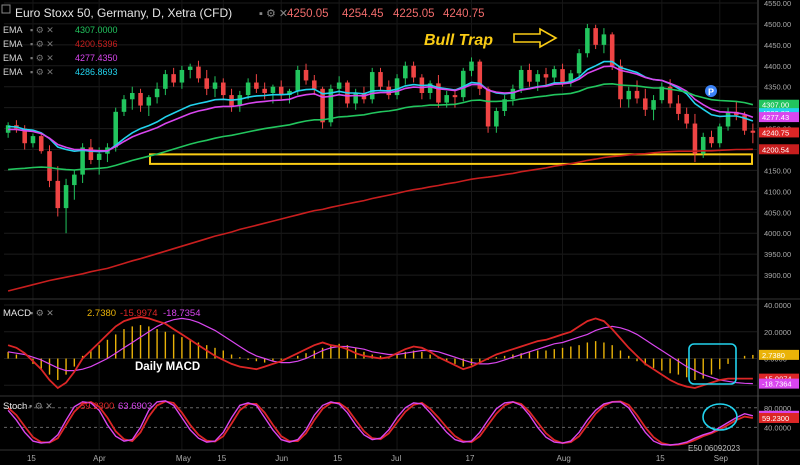 The width and height of the screenshot is (800, 465). What do you see at coordinates (777, 427) in the screenshot?
I see `stoch-tick-label: 40.0000` at bounding box center [777, 427].